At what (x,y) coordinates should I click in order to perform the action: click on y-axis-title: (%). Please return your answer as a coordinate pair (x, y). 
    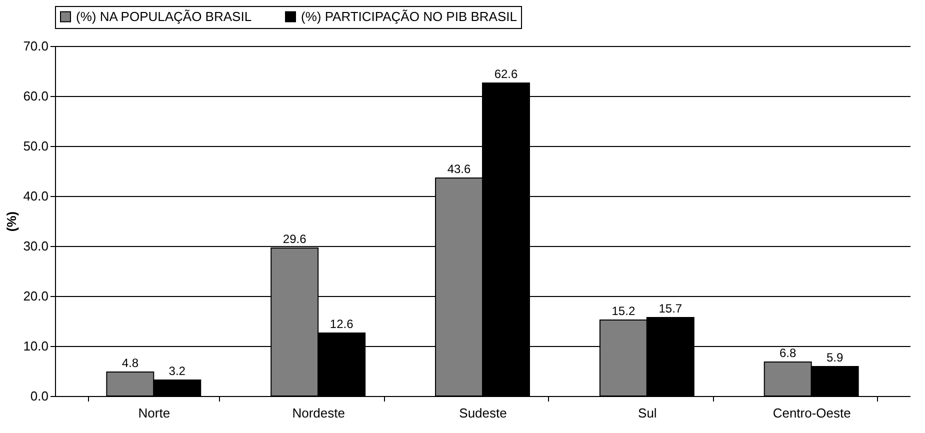
    Looking at the image, I should click on (12, 221).